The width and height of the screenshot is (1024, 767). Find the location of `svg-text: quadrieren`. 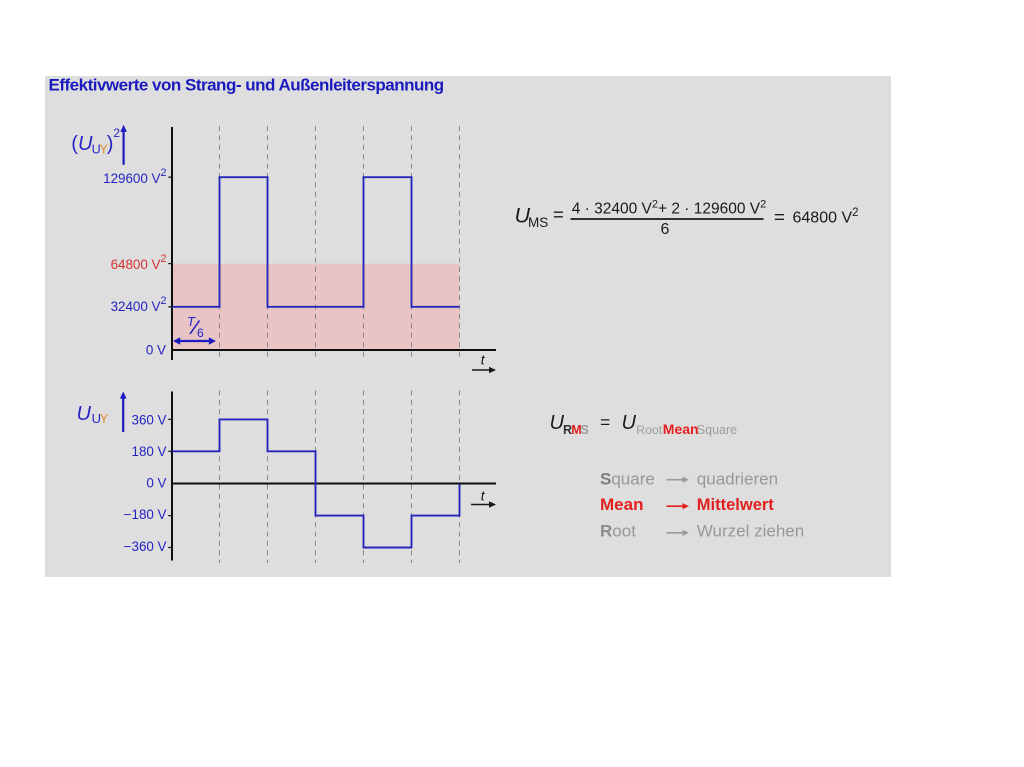

svg-text: quadrieren is located at coordinates (737, 478).